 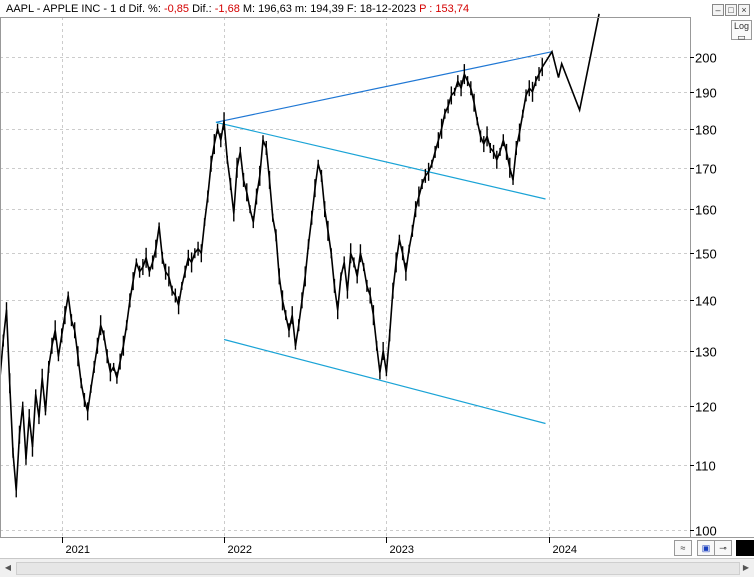 I want to click on y-tick-label: 150, so click(x=706, y=254).